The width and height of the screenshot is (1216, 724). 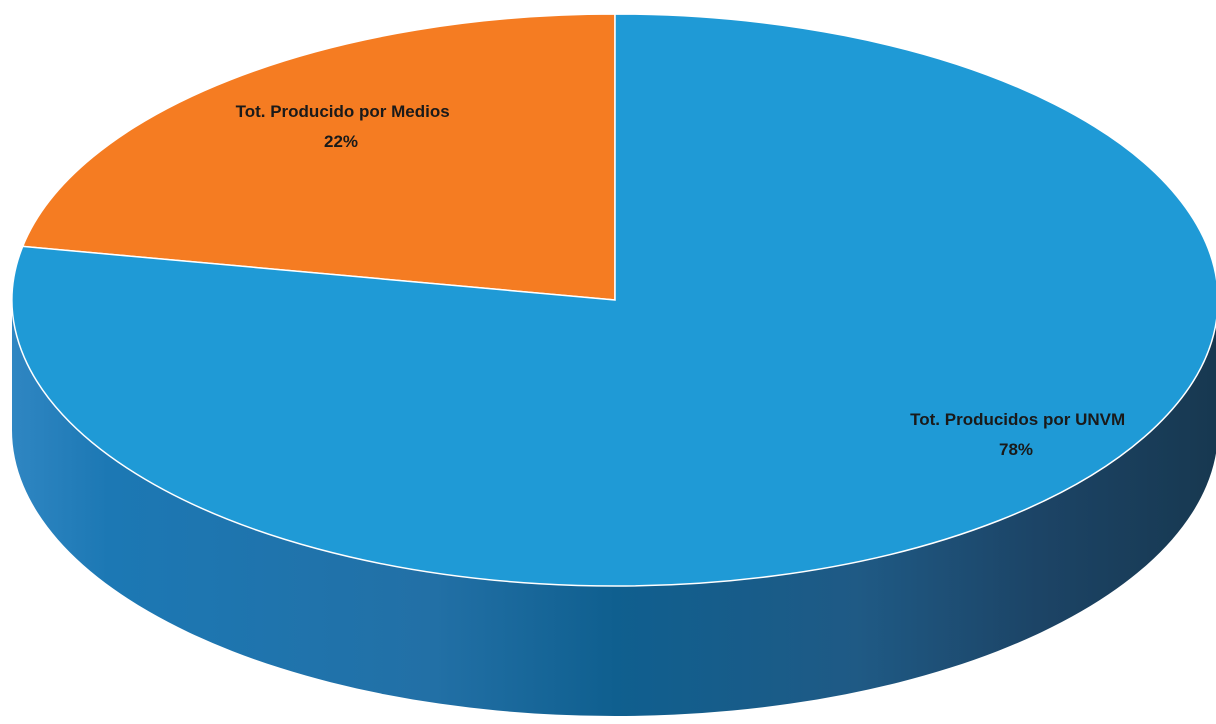 What do you see at coordinates (345, 126) in the screenshot?
I see `slice-label-medios: Tot. Producido por Medios 22%` at bounding box center [345, 126].